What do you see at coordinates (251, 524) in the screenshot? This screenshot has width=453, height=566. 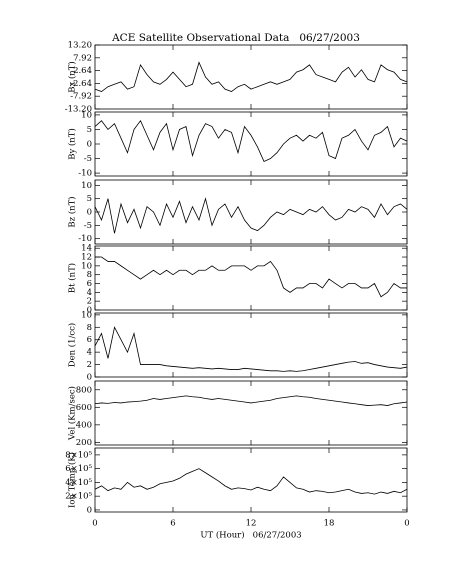 I see `x-tick-label: 12` at bounding box center [251, 524].